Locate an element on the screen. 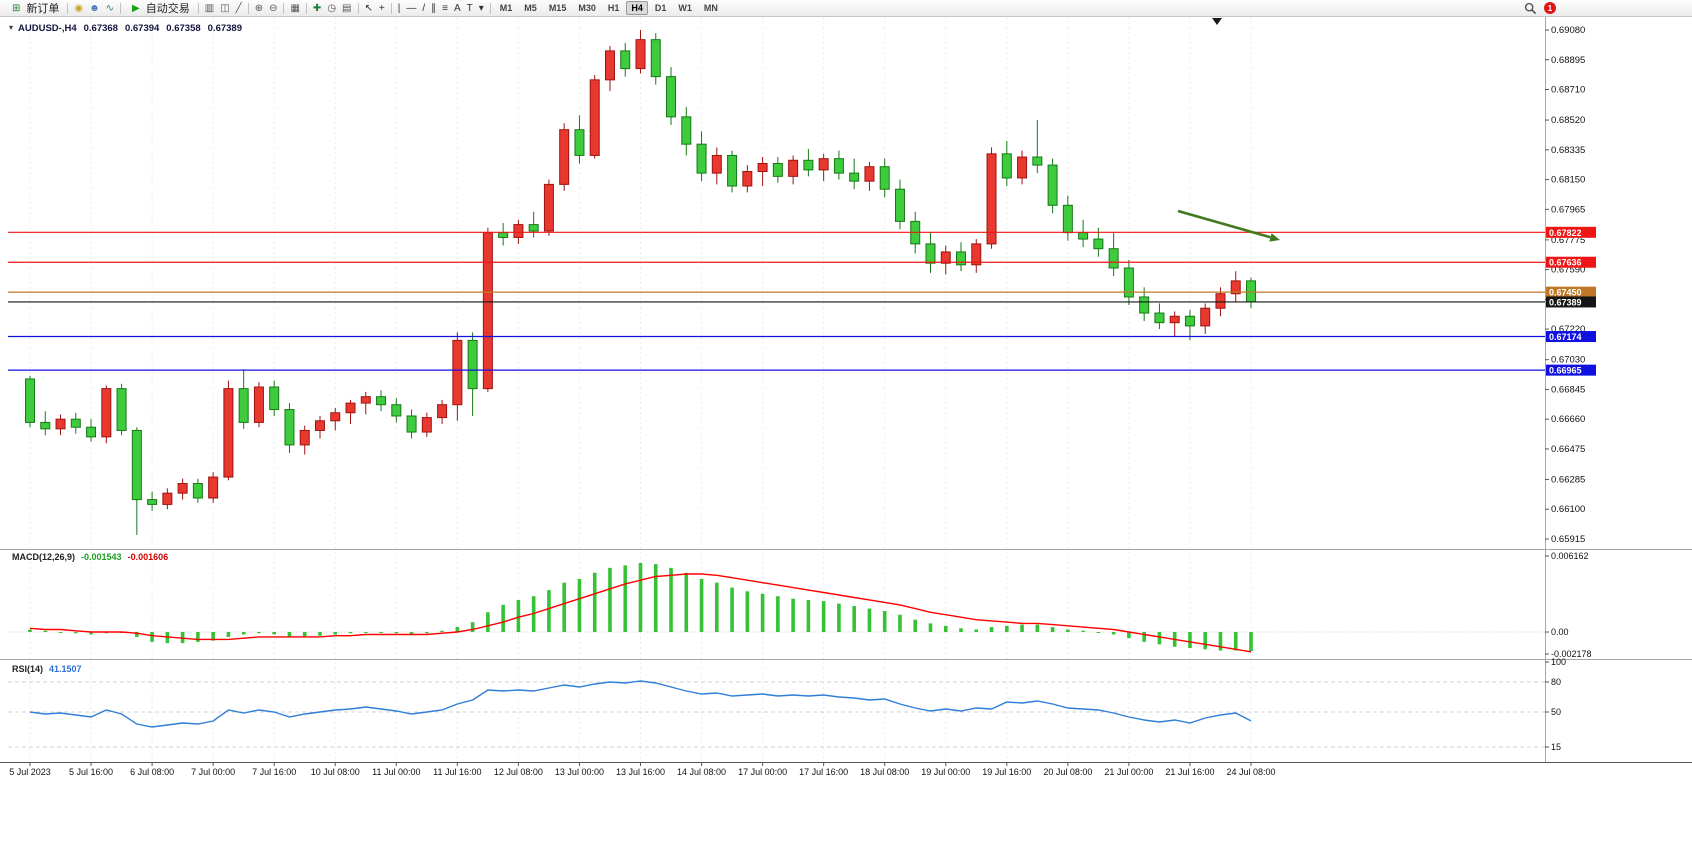 This screenshot has width=1692, height=845. svg-text: 0.68520 is located at coordinates (1568, 120).